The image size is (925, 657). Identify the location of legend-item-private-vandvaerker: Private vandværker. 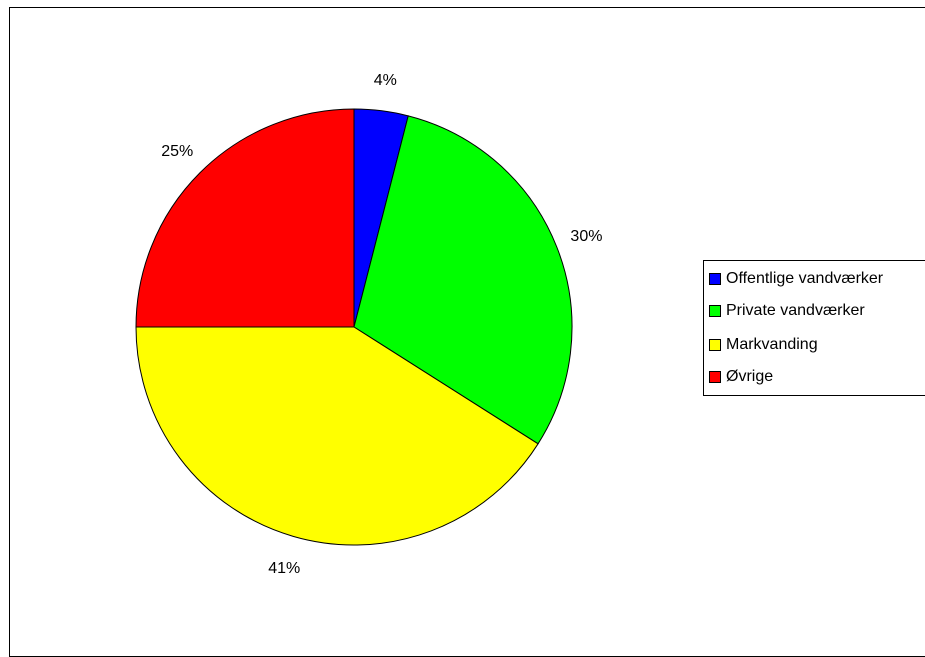
(787, 311).